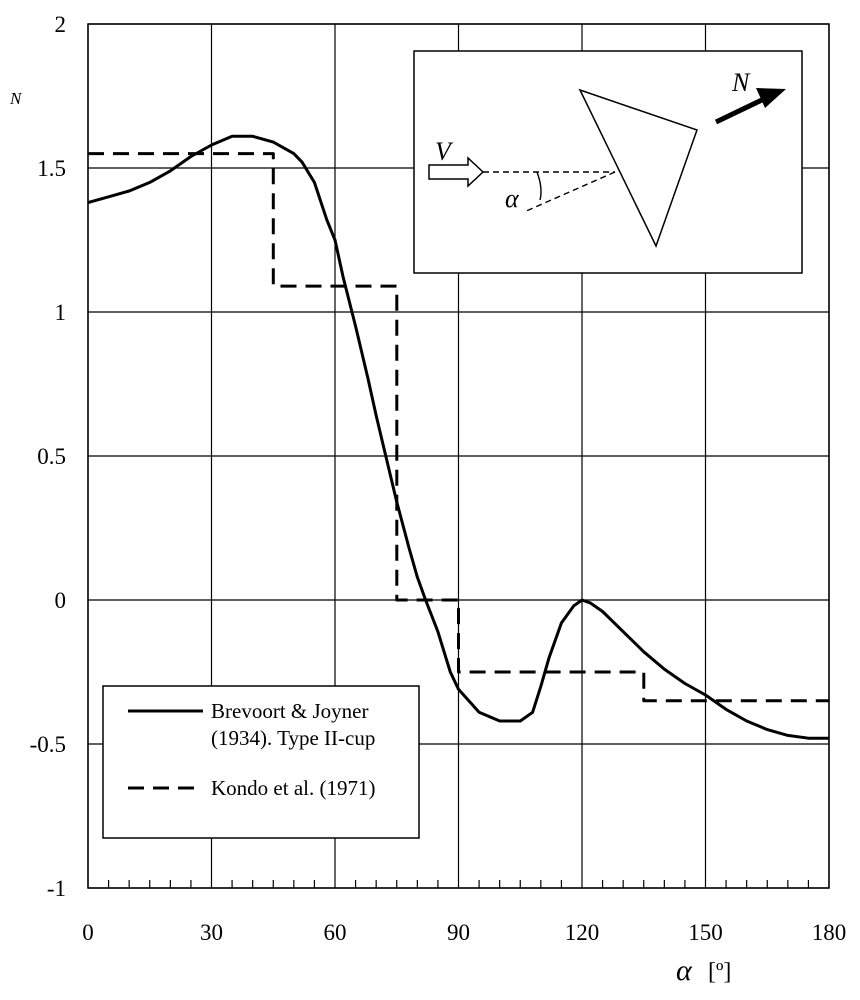 This screenshot has height=1000, width=860. I want to click on y-tick-label: -0.5, so click(48, 744).